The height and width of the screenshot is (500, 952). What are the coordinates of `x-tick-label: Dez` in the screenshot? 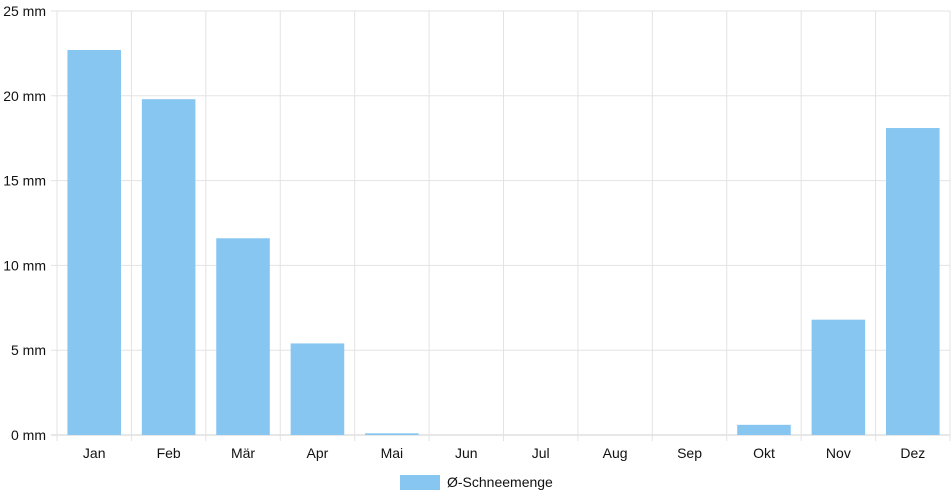 It's located at (912, 453).